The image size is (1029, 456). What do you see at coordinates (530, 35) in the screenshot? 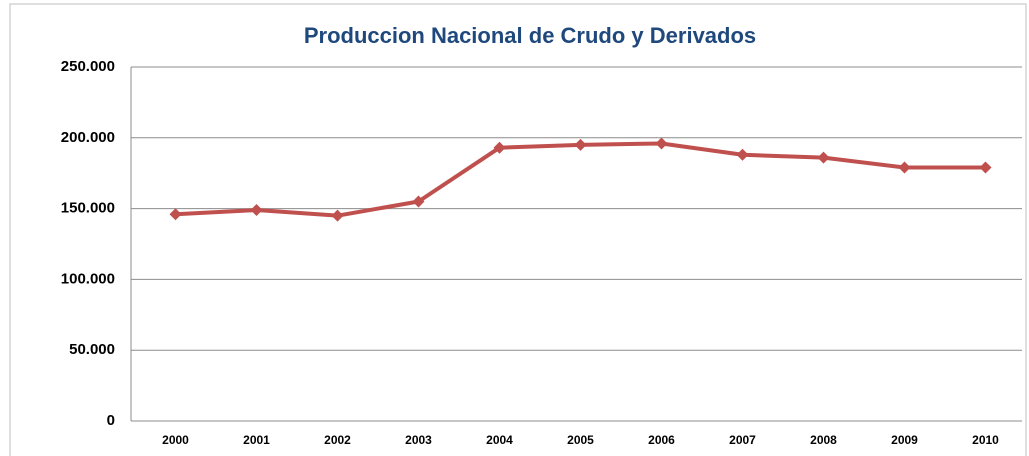
I see `chart-title: Produccion Nacional de Crudo y Derivados` at bounding box center [530, 35].